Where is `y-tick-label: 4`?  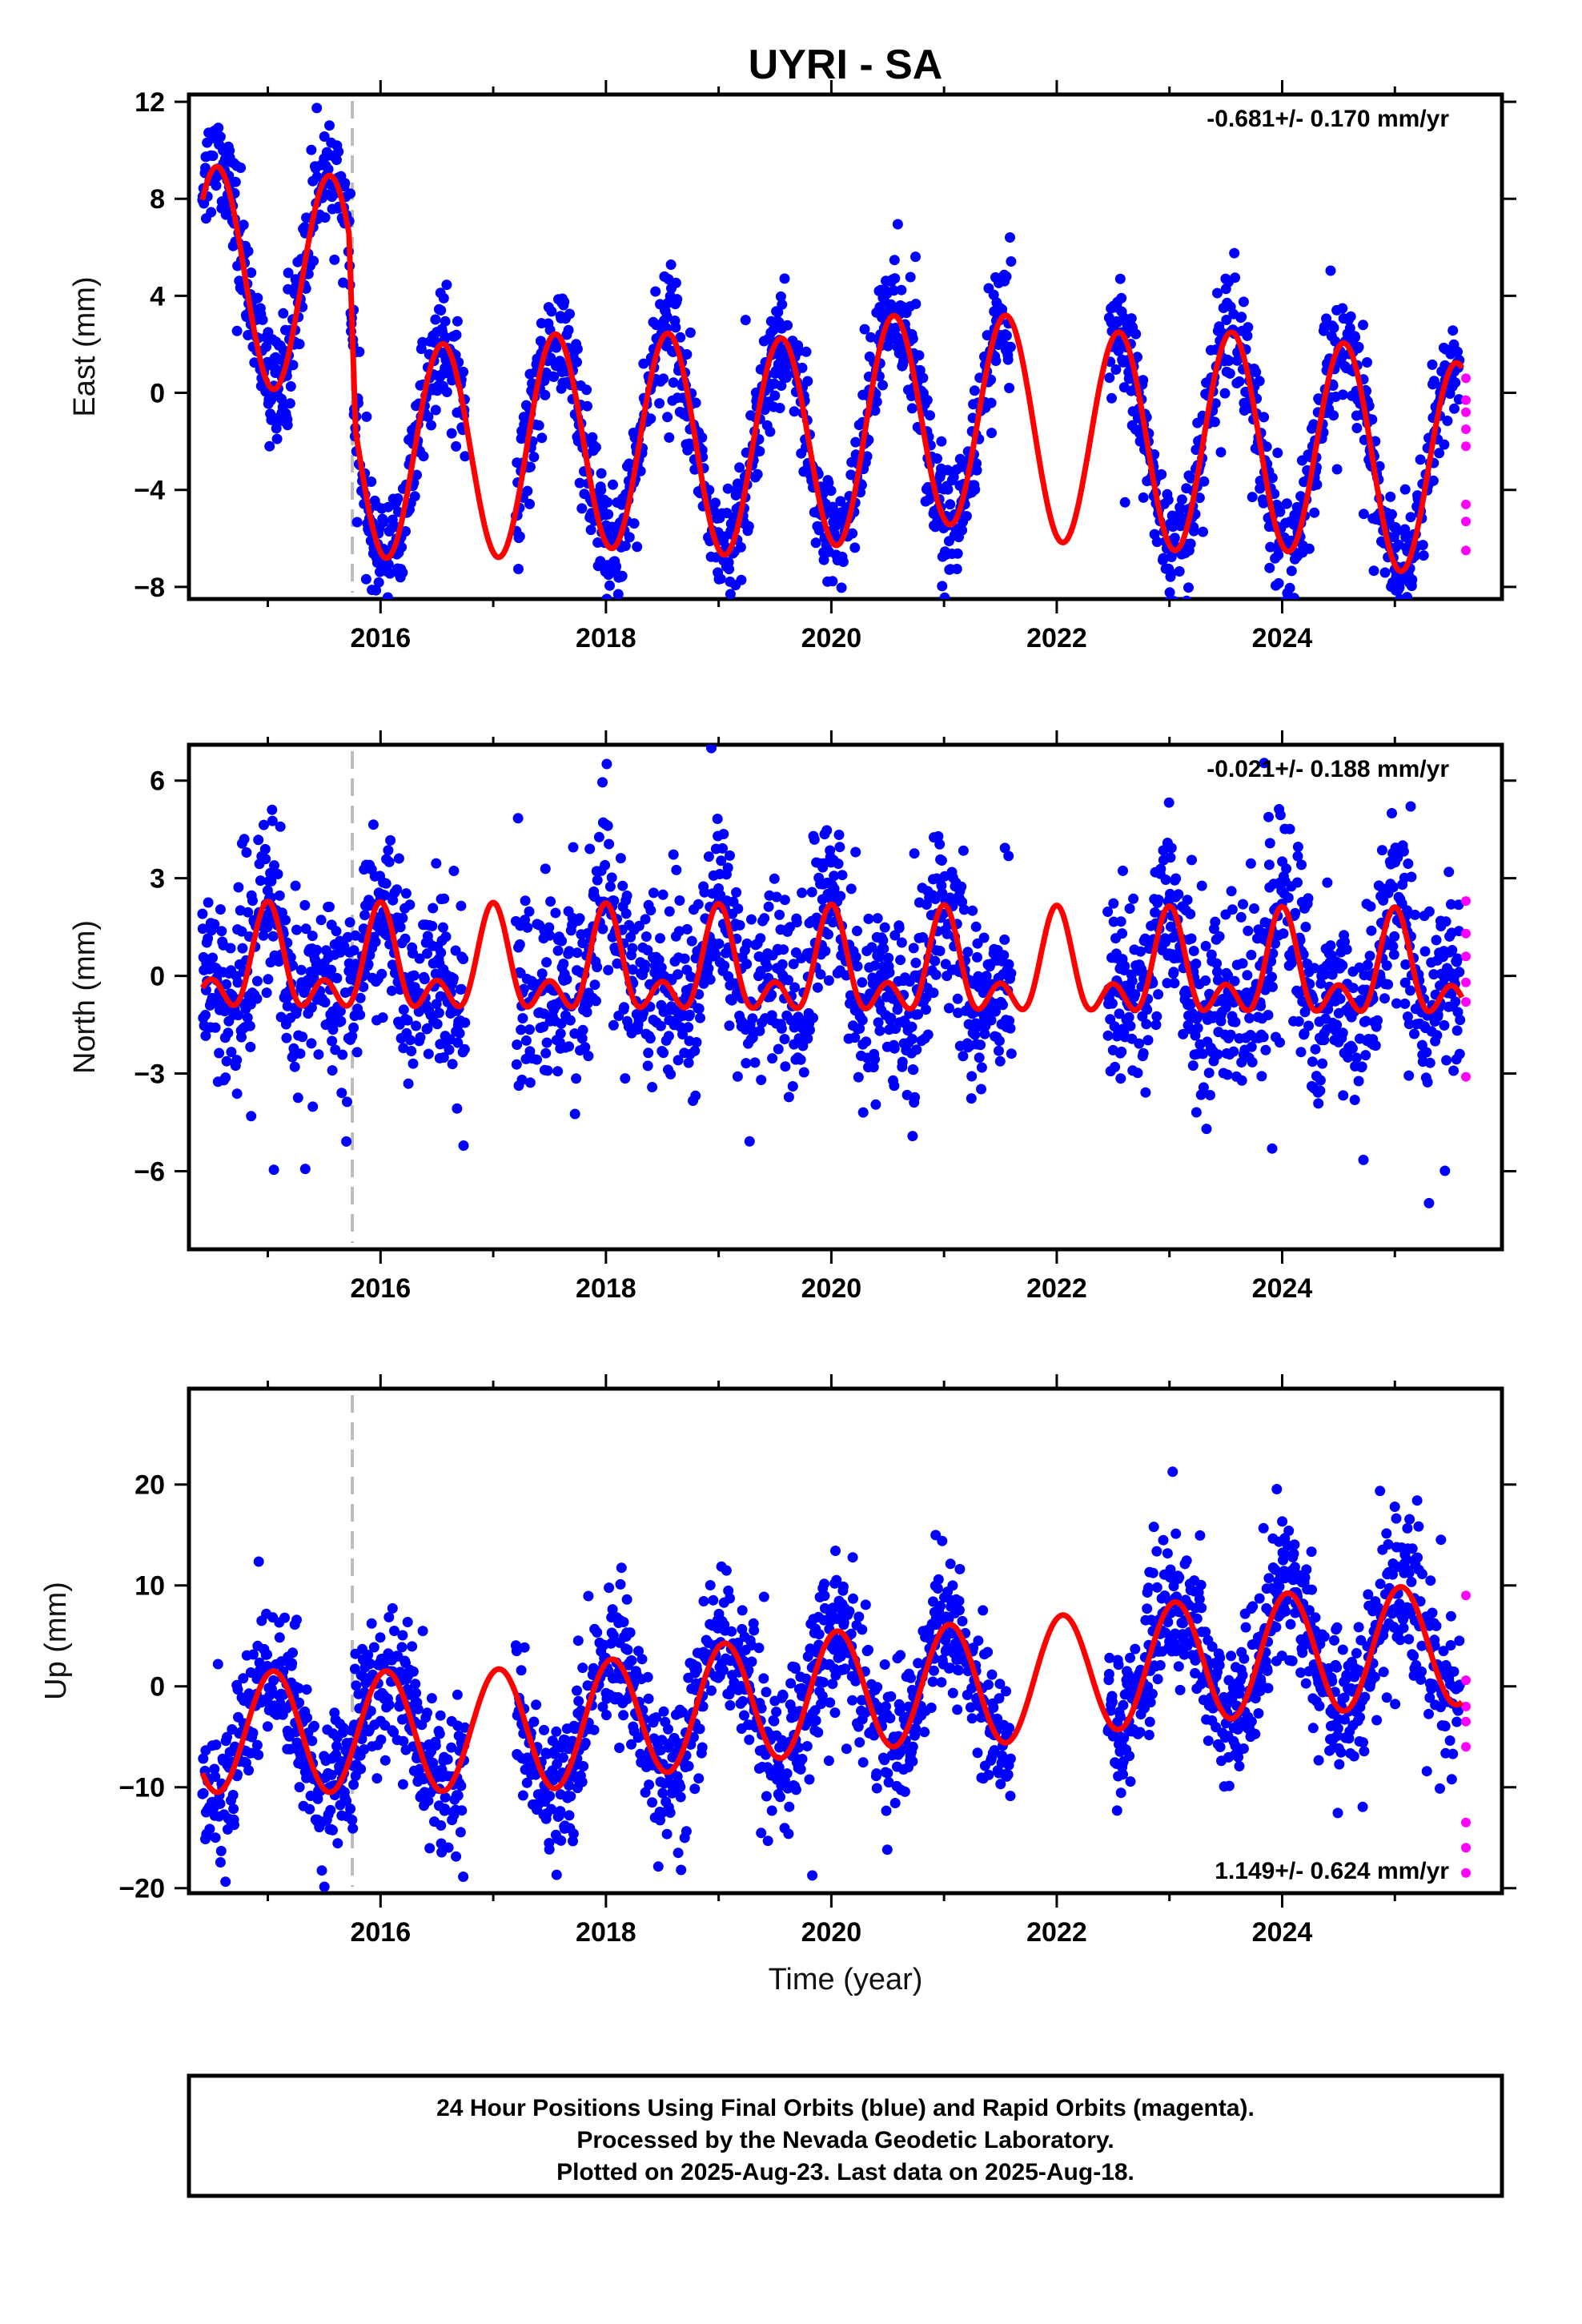
y-tick-label: 4 is located at coordinates (157, 296).